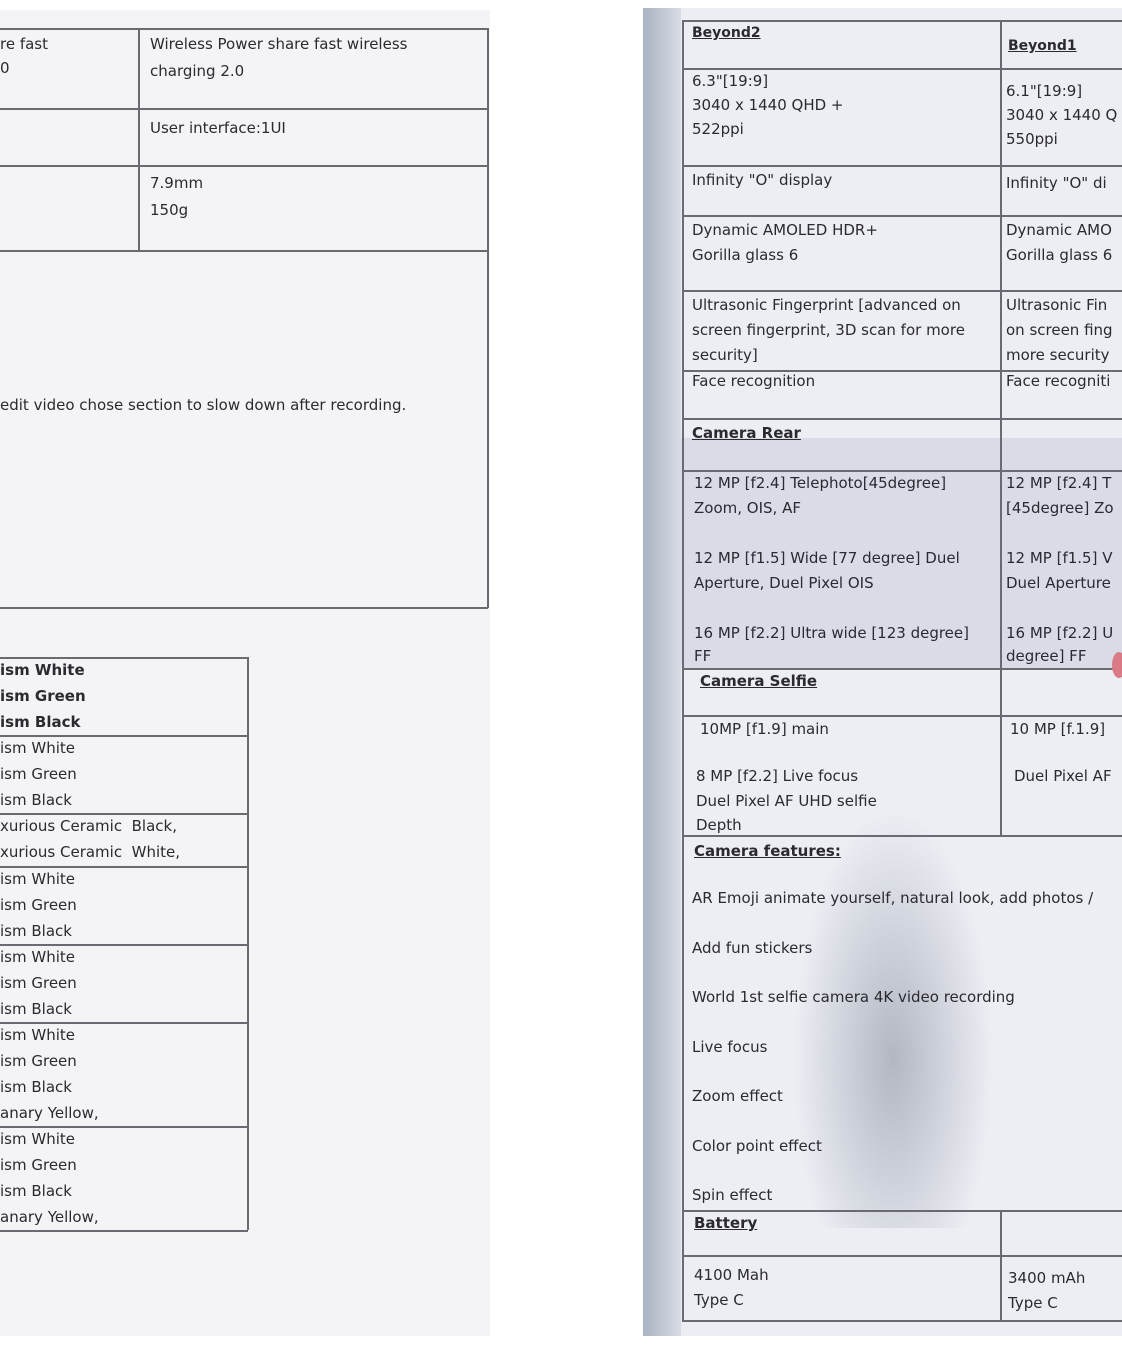  What do you see at coordinates (1060, 508) in the screenshot?
I see `cell-text: [45degree] Zo` at bounding box center [1060, 508].